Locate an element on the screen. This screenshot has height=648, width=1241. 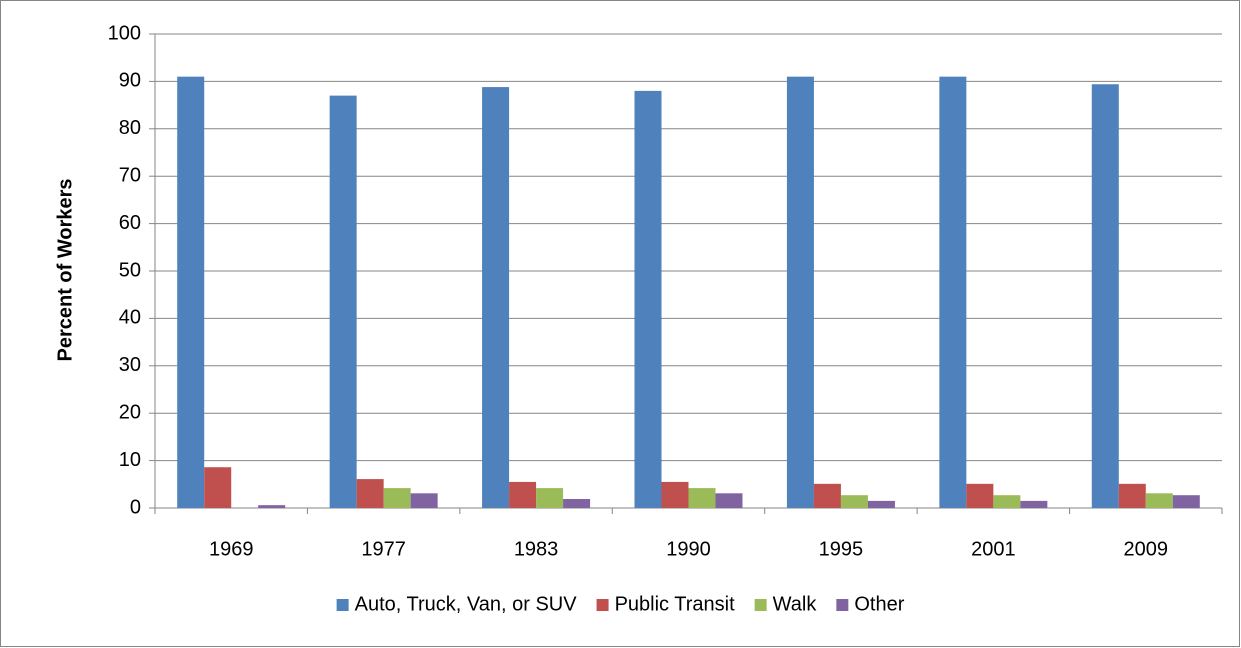
y-tick-label: 40 is located at coordinates (130, 318).